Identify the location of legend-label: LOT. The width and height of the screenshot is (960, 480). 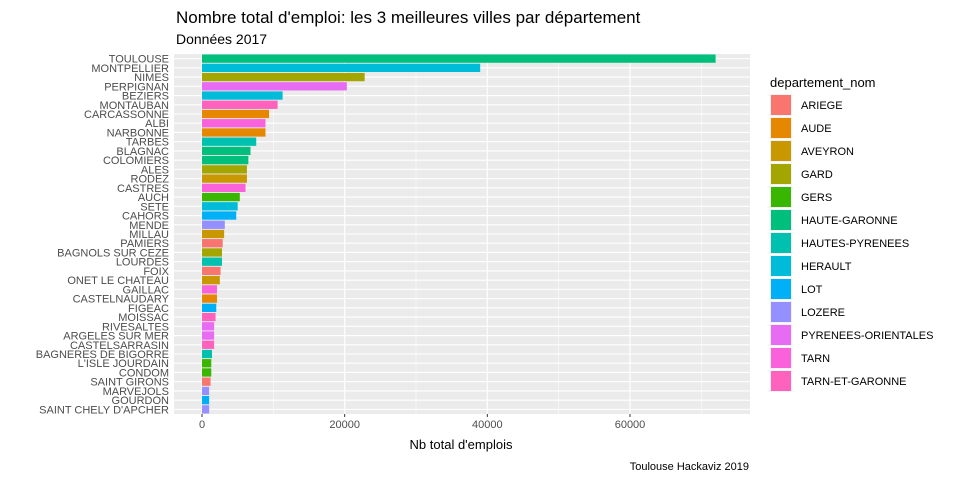
(812, 290).